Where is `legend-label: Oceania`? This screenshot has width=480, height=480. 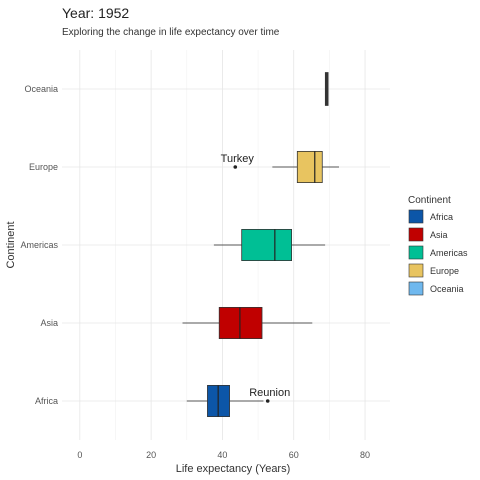
legend-label: Oceania is located at coordinates (447, 289).